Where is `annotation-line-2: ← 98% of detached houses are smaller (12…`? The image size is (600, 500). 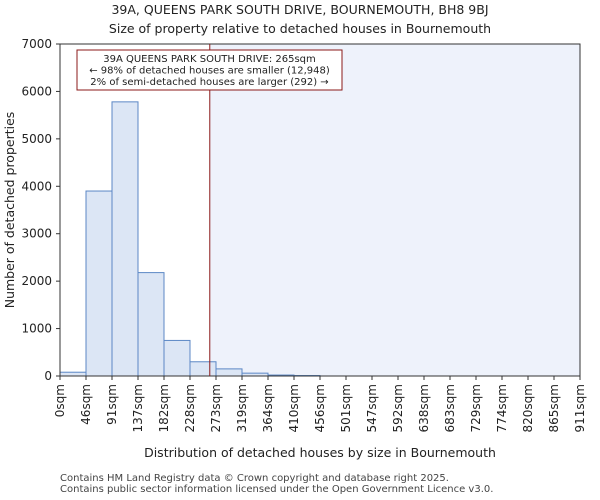
annotation-line-2: ← 98% of detached houses are smaller (12… is located at coordinates (209, 71).